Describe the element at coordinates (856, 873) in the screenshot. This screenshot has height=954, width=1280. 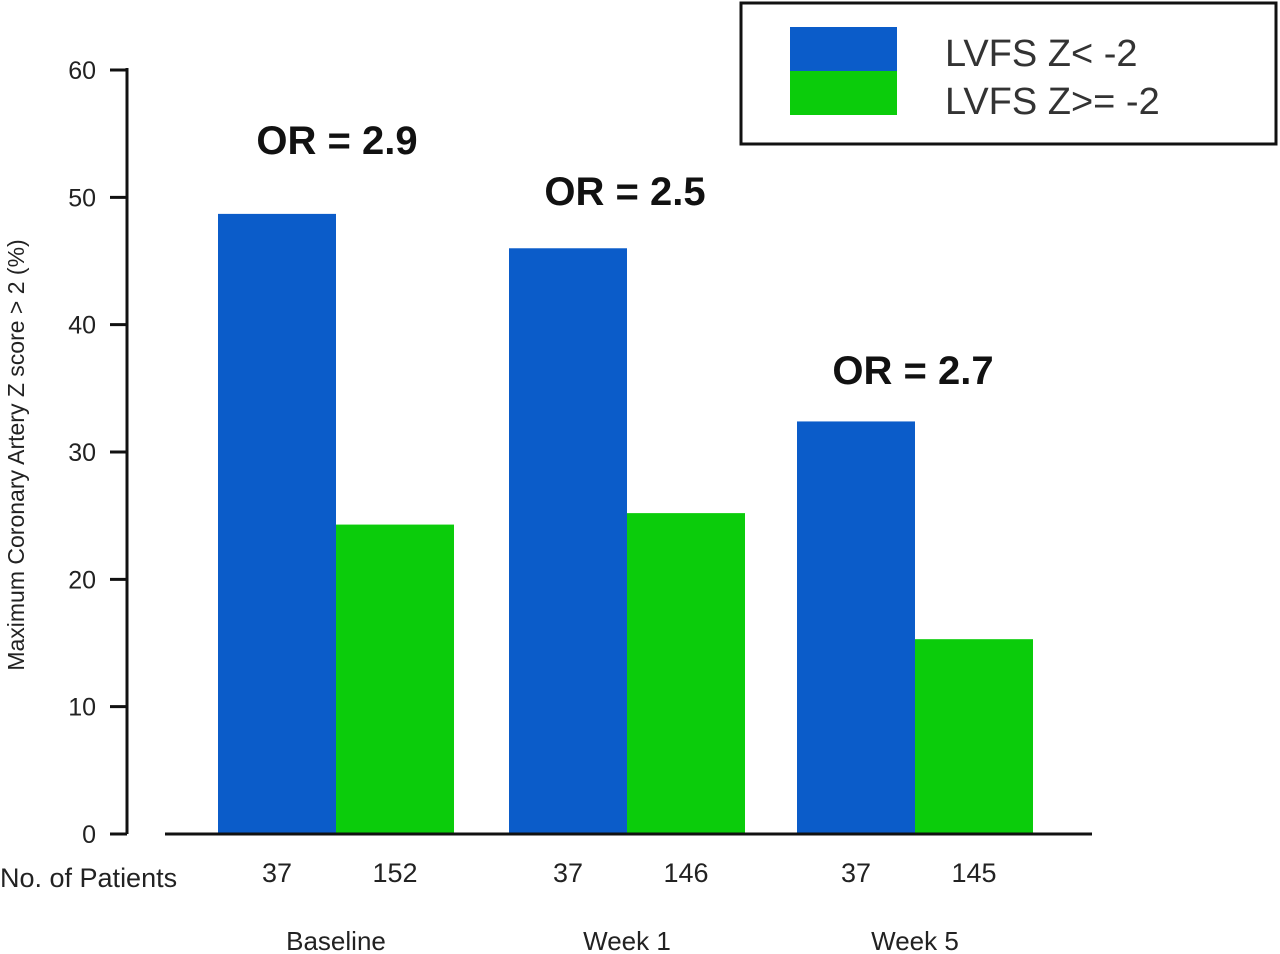
I see `patient-count-2-0: 37` at that location.